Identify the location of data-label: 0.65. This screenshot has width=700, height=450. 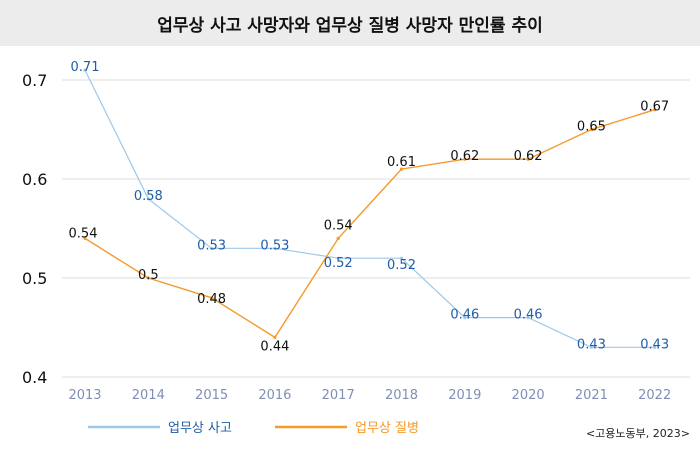
(591, 127).